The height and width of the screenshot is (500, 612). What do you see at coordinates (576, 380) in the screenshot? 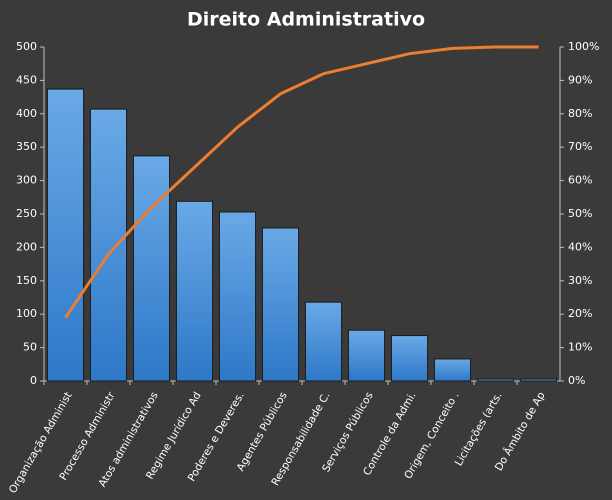
I see `y2-tick-label: 0%` at bounding box center [576, 380].